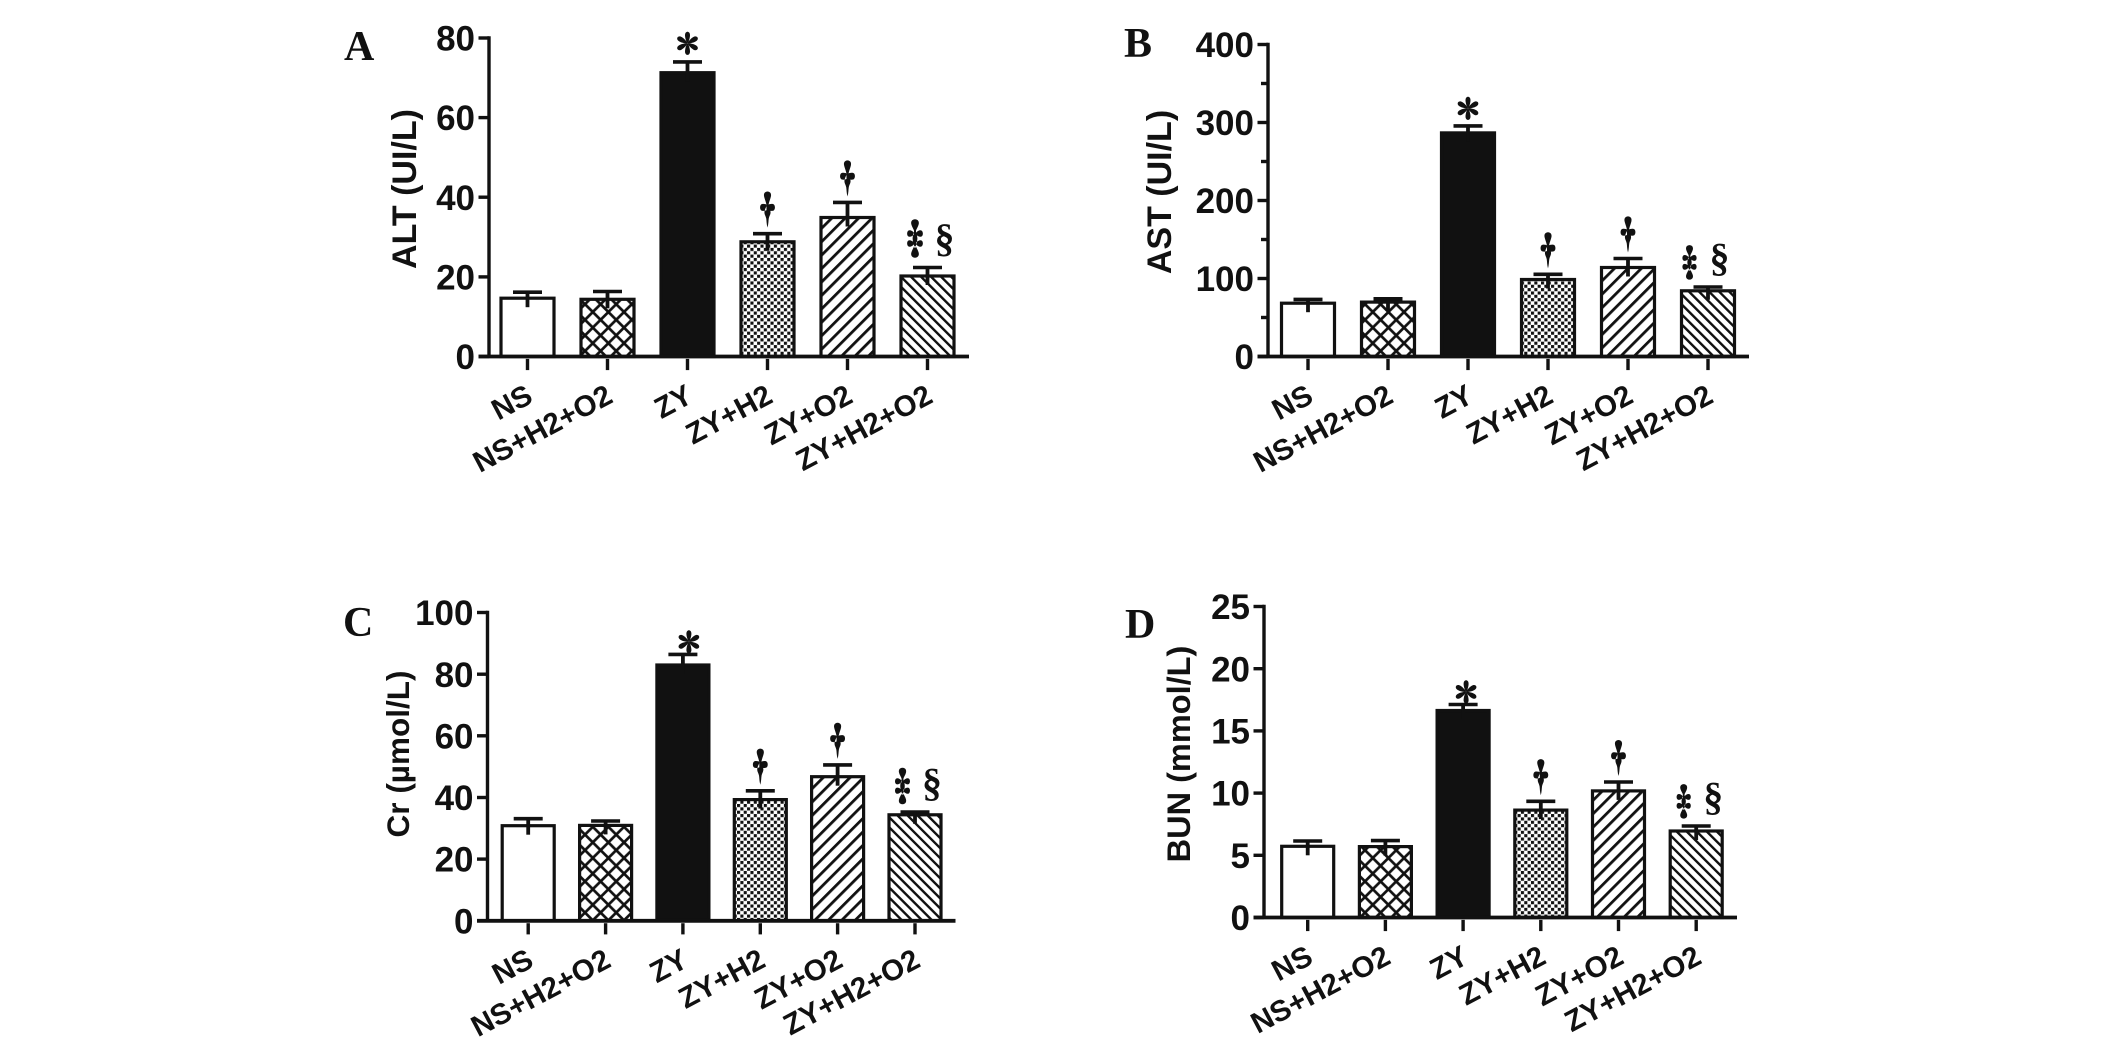  Describe the element at coordinates (358, 623) in the screenshot. I see `svg-text: C` at that location.